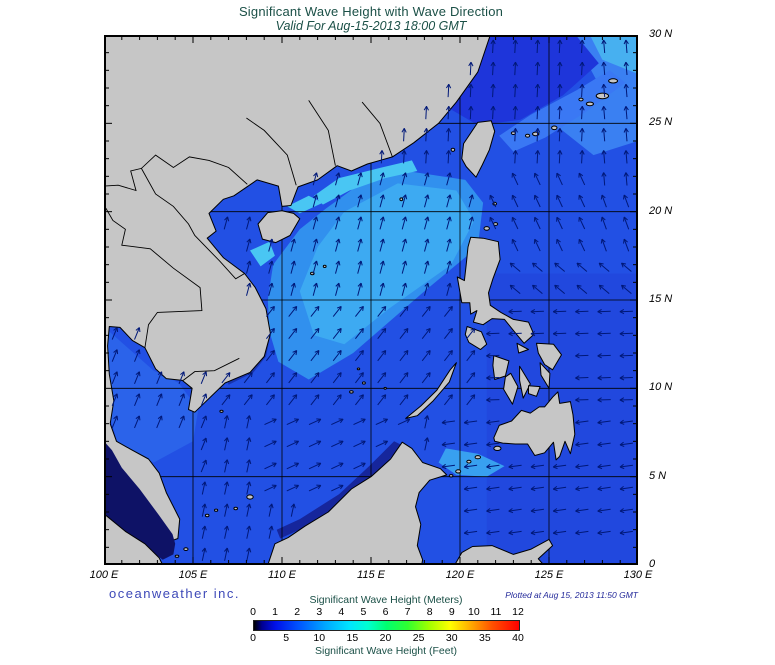 The image size is (775, 665). What do you see at coordinates (518, 612) in the screenshot?
I see `colorbar-meters-tick: 12` at bounding box center [518, 612].